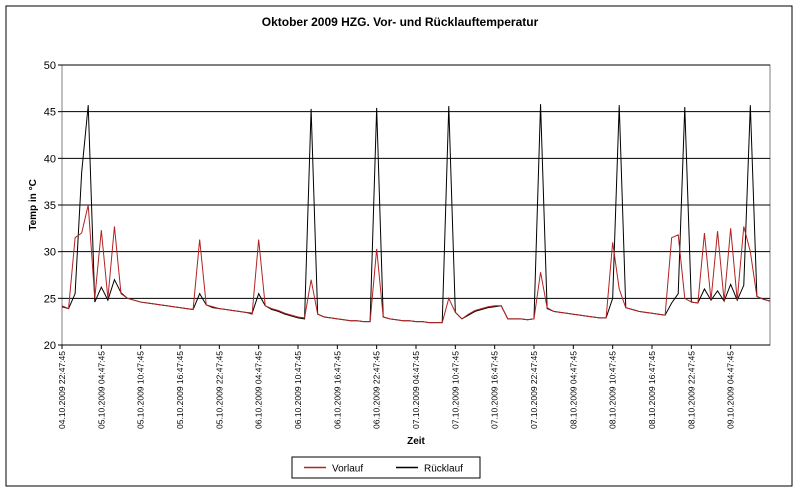 The height and width of the screenshot is (493, 800). I want to click on x-tick-label: 06.10.2009 16:47:45, so click(337, 390).